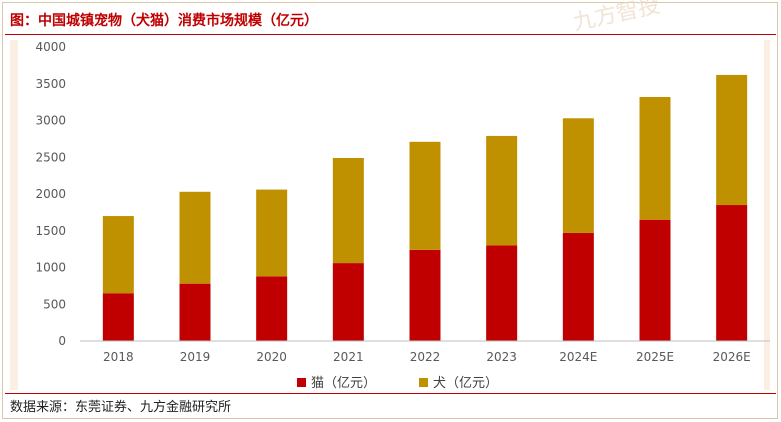 This screenshot has width=781, height=422. I want to click on bar-cat-2025E, so click(655, 280).